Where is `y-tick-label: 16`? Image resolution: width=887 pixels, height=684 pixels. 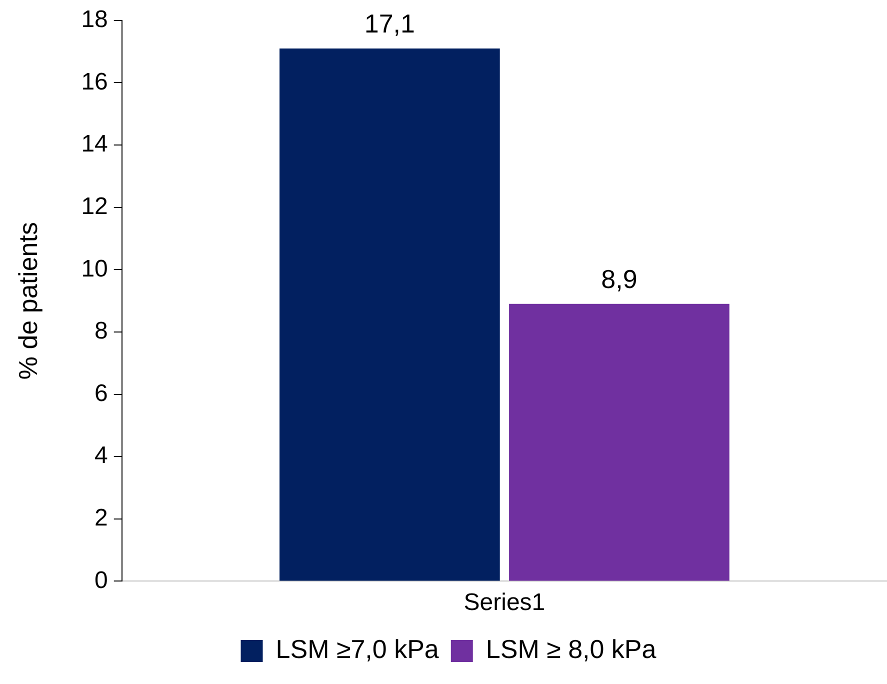
y-tick-label: 16 is located at coordinates (94, 82).